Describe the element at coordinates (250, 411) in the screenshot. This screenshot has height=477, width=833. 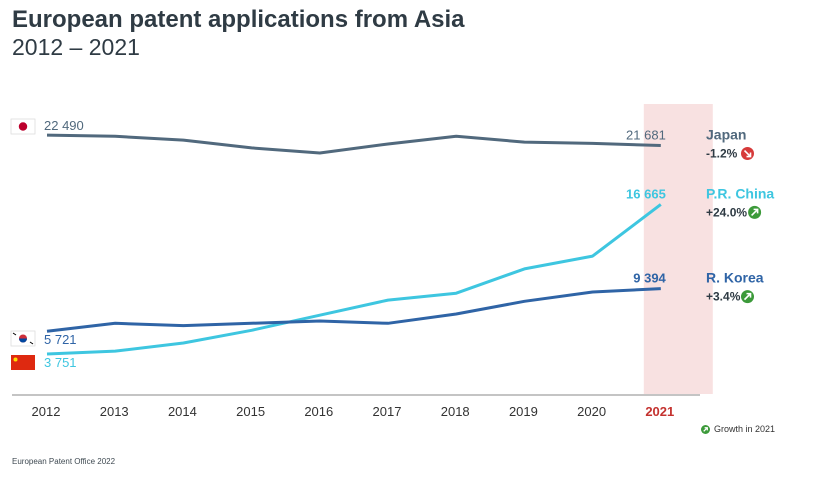
I see `x-tick-label-2015: 2015` at that location.